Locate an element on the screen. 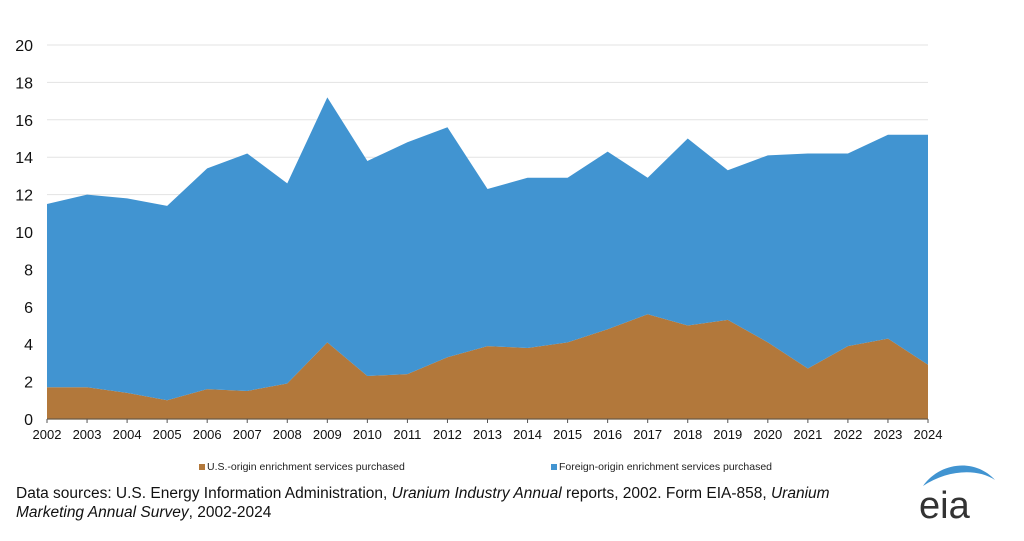  y-tick-label: 10 is located at coordinates (24, 233).